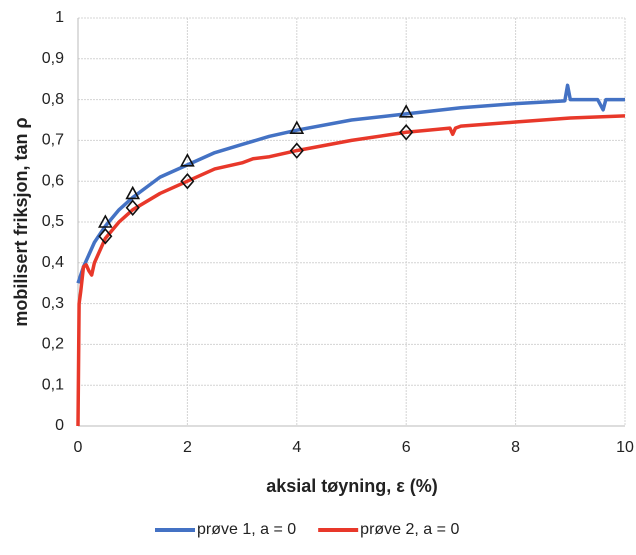 The width and height of the screenshot is (636, 555). I want to click on y-tick-label: 0,8, so click(53, 99).